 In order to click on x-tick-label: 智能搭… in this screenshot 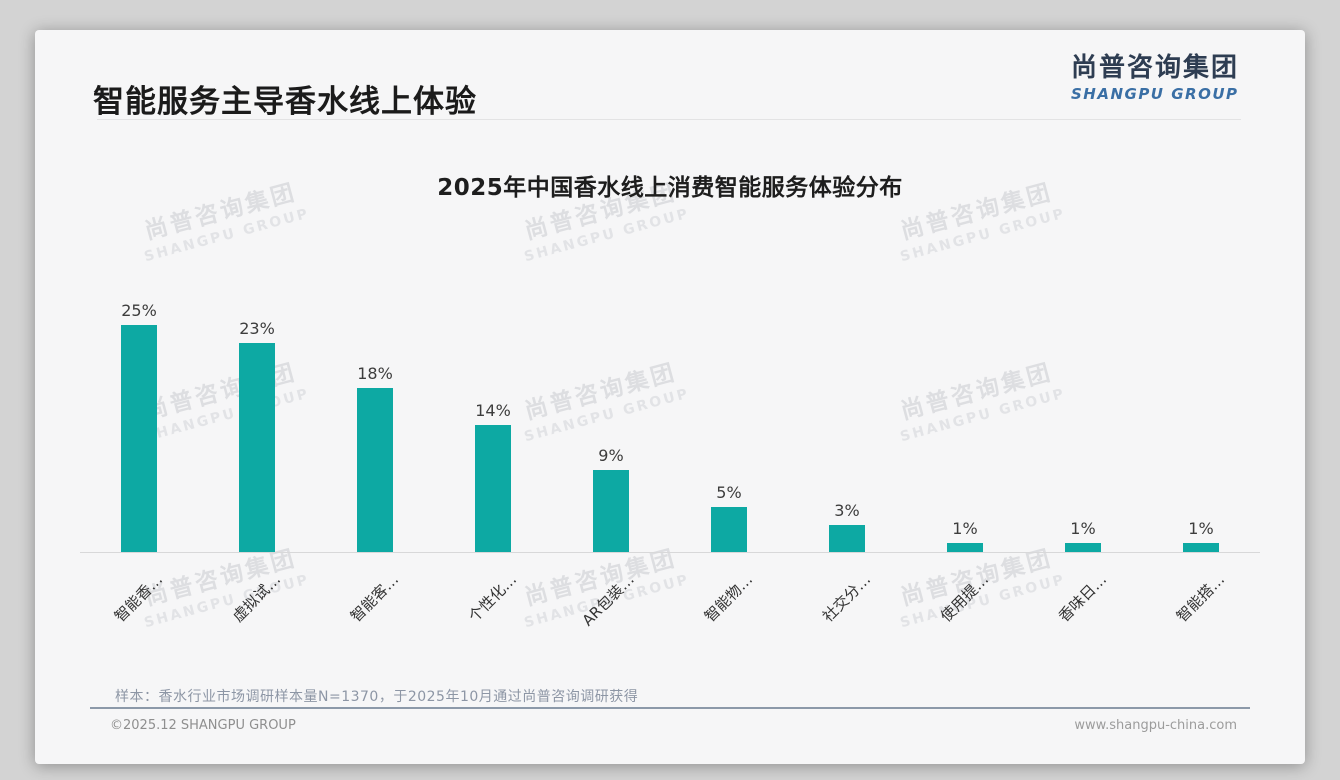, I will do `click(1200, 598)`.